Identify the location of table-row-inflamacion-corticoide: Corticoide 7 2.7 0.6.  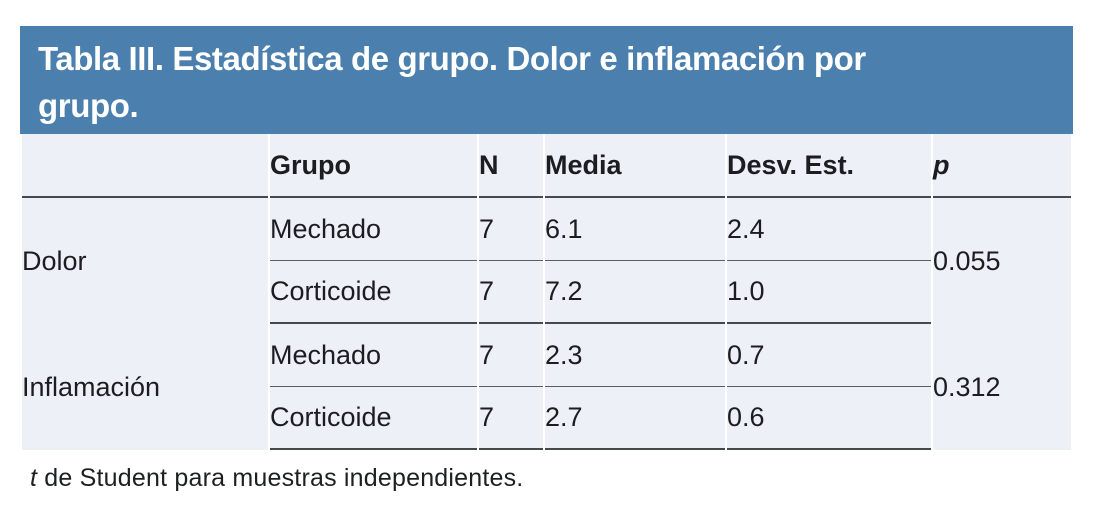
(546, 418).